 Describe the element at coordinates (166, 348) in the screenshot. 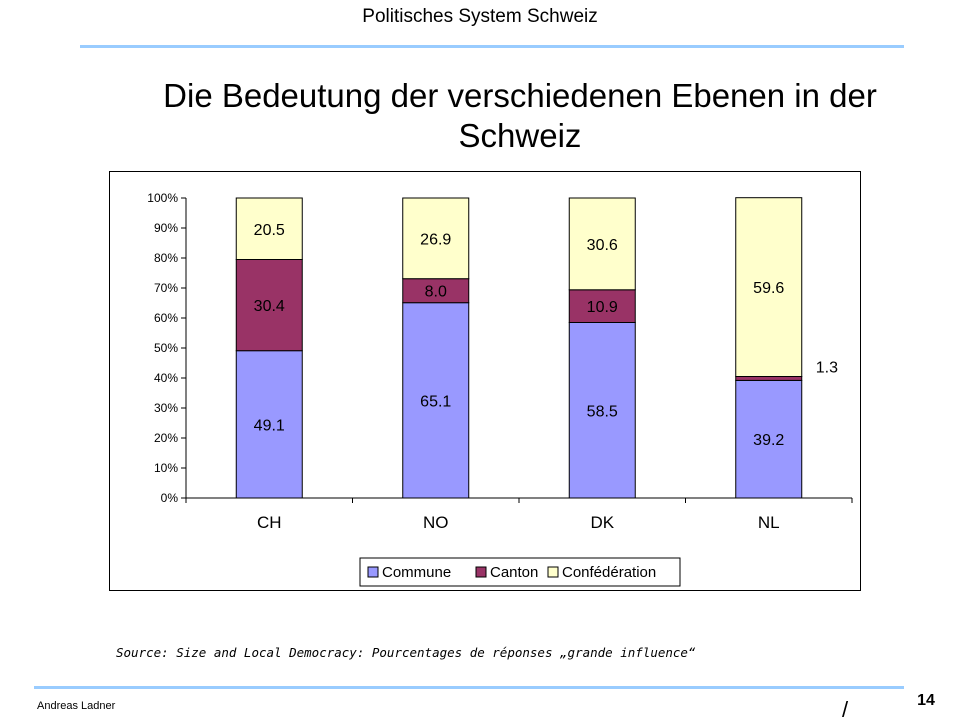

I see `y-tick-label: 50%` at that location.